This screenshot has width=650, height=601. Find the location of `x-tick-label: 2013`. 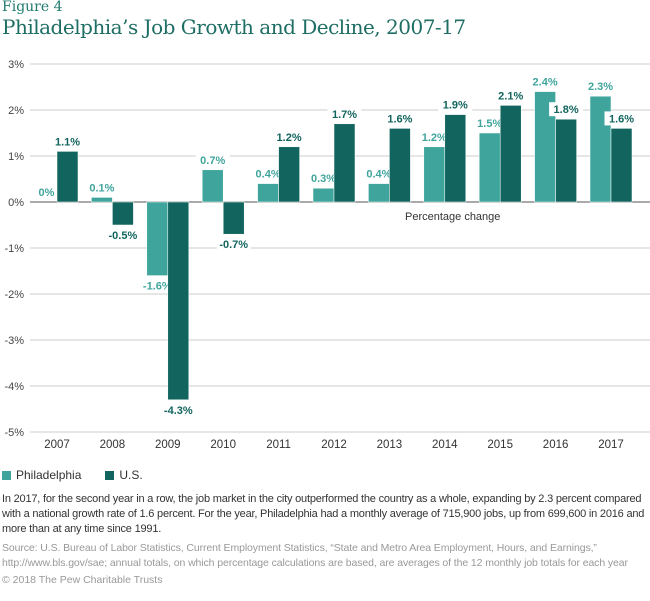

x-tick-label: 2013 is located at coordinates (390, 445).